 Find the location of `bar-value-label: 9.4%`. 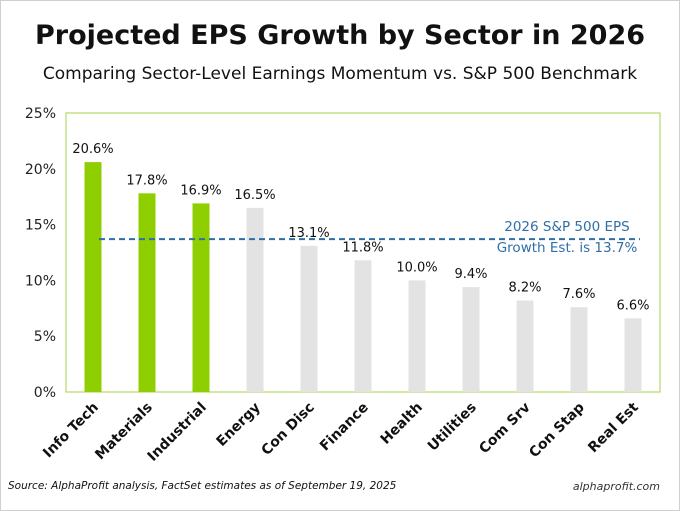

bar-value-label: 9.4% is located at coordinates (470, 274).